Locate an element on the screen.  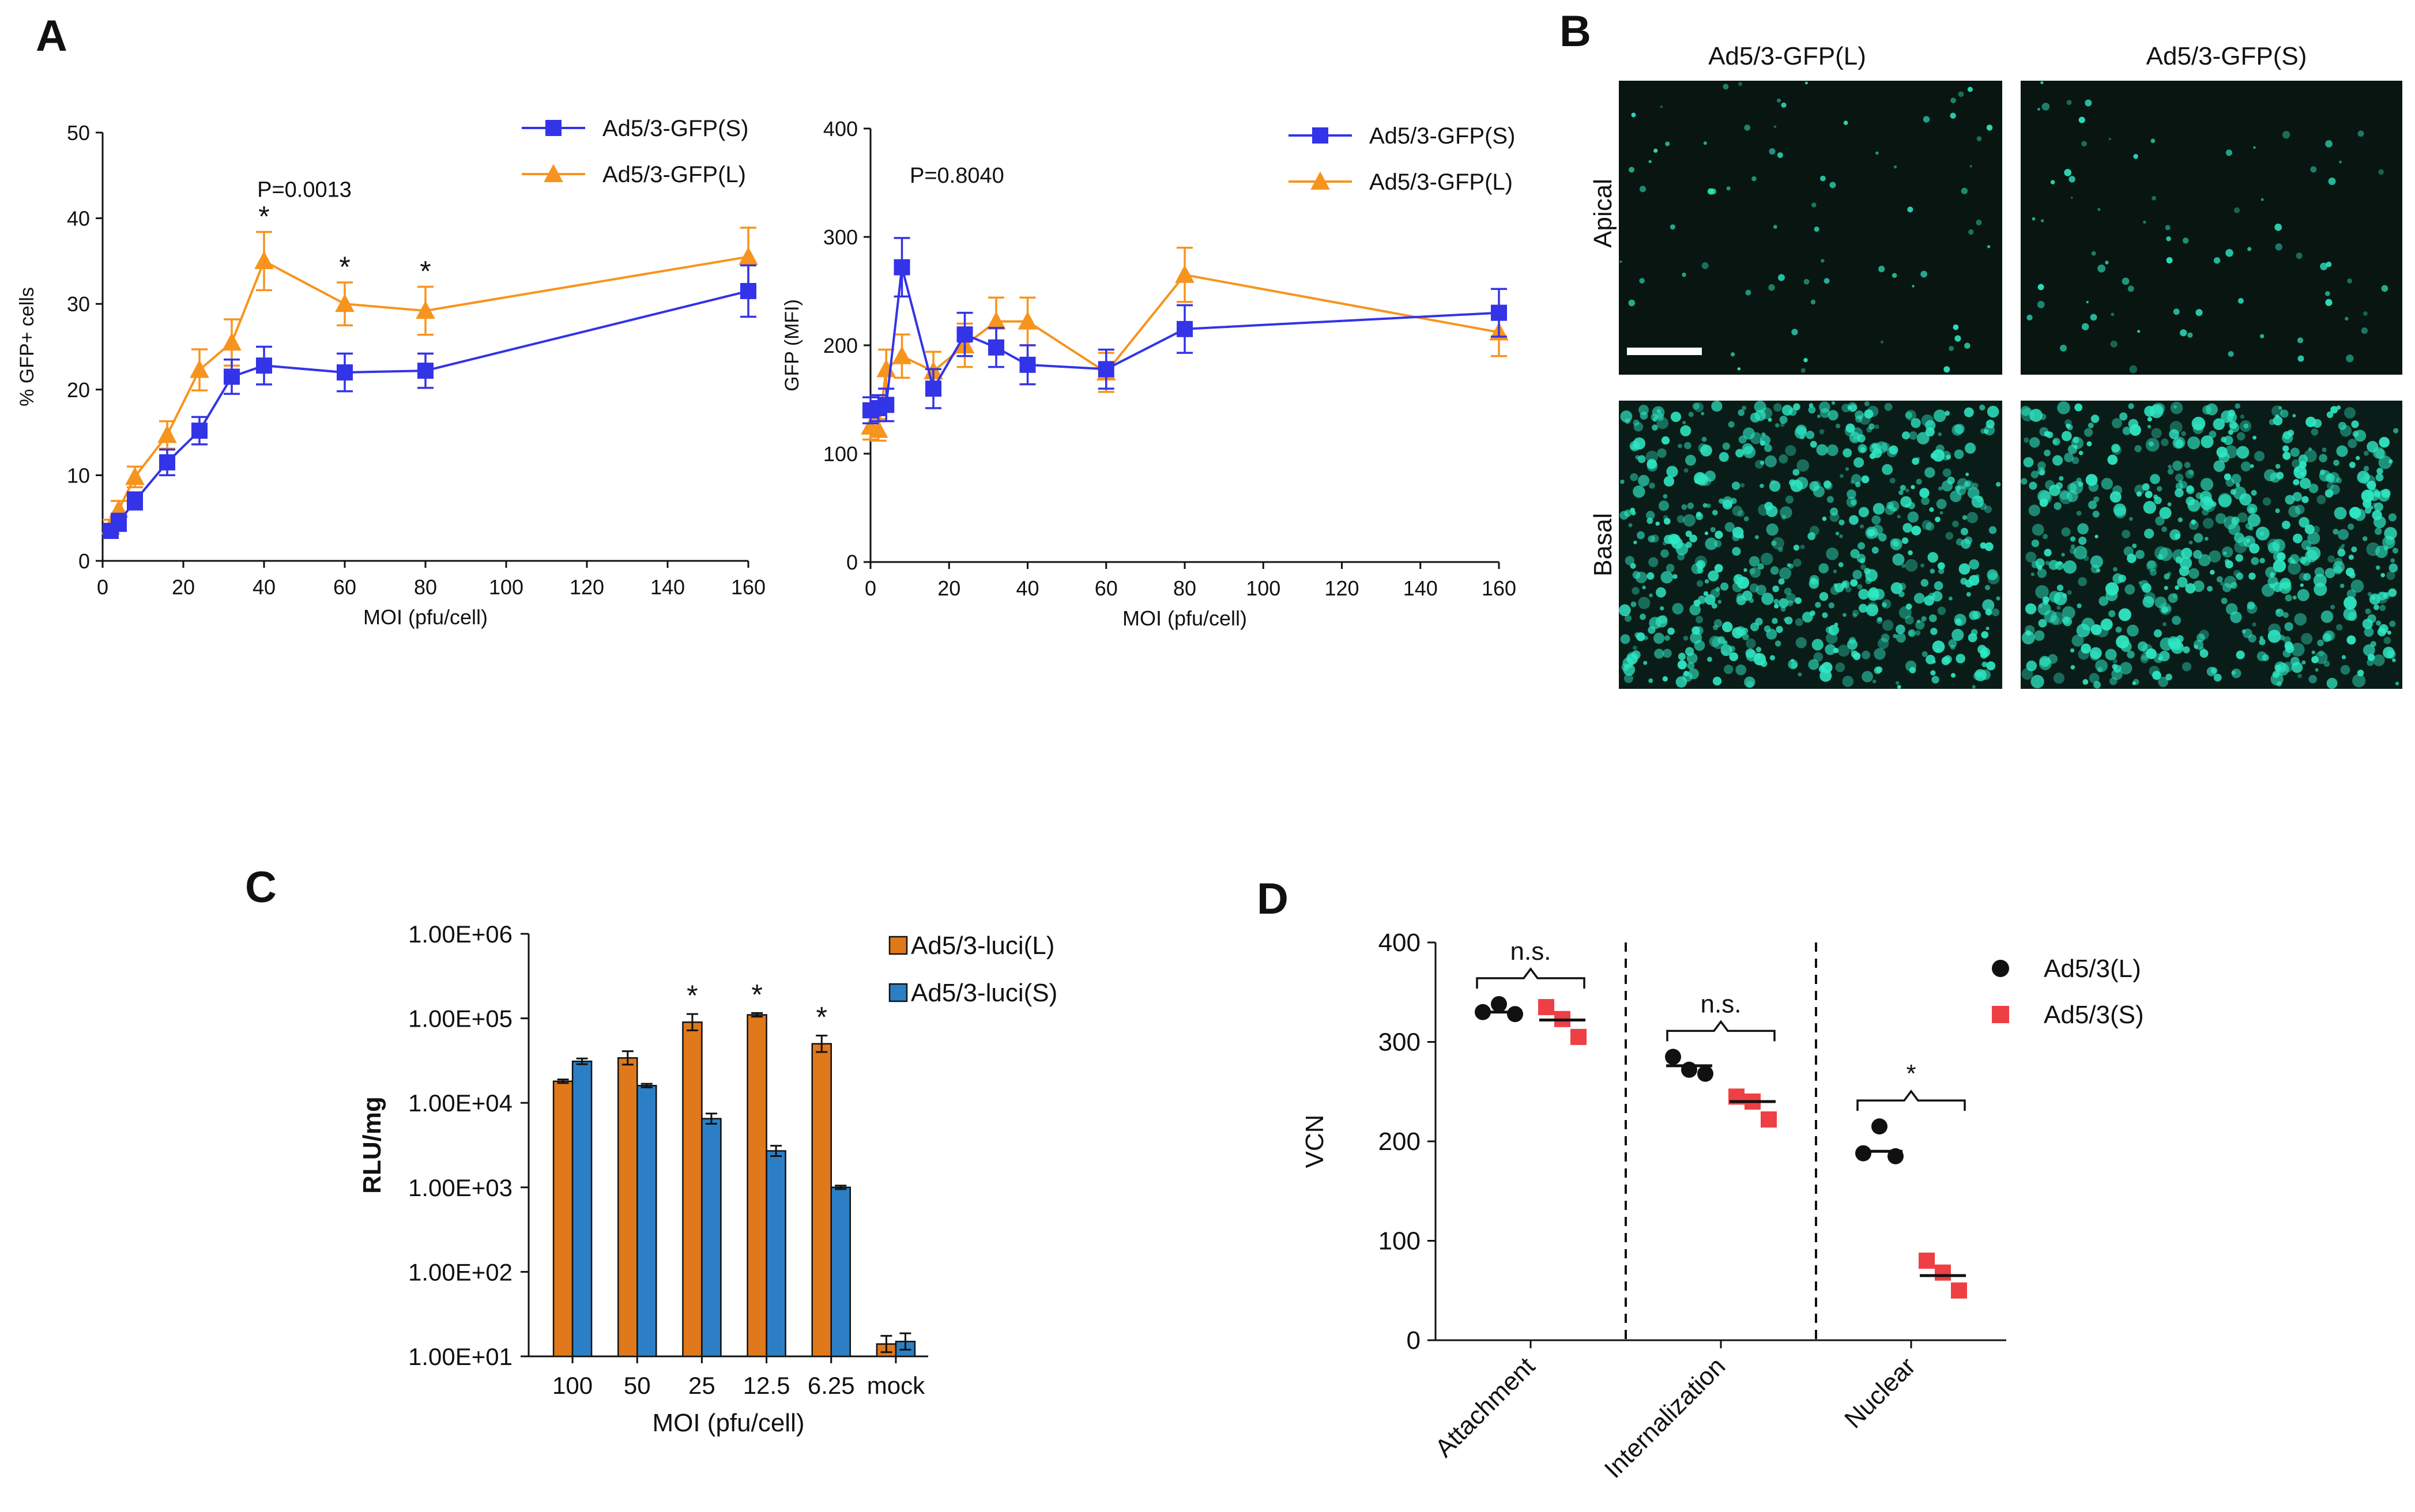
significance-bracket is located at coordinates (1911, 1100).